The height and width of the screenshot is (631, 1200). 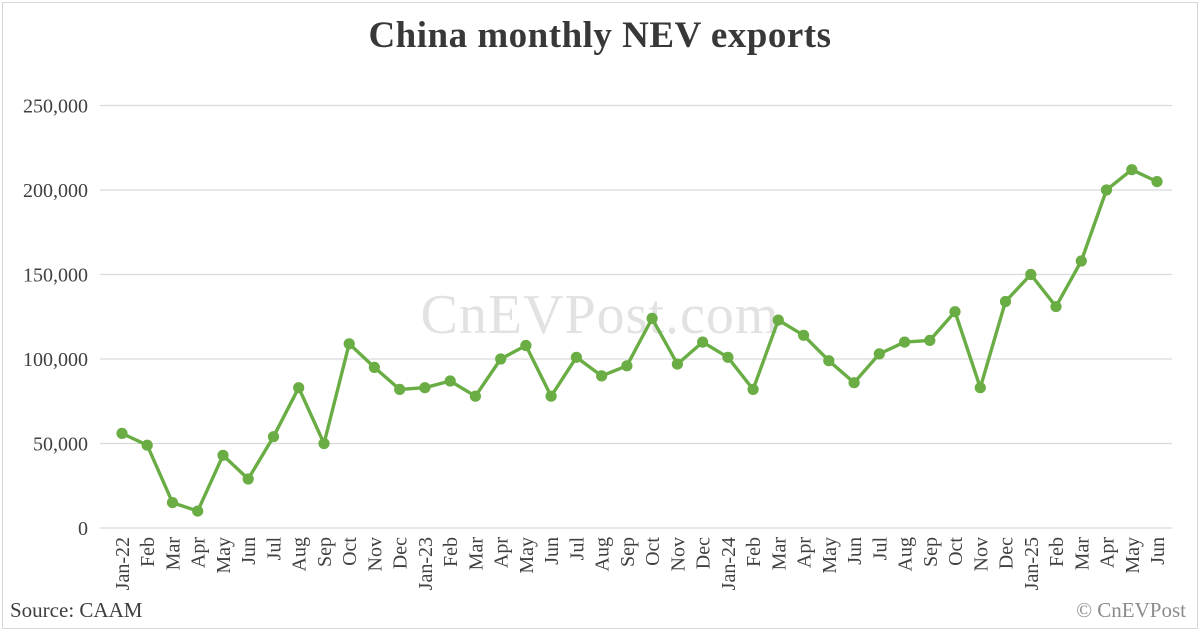 I want to click on y-tick-label: 0, so click(x=83, y=529).